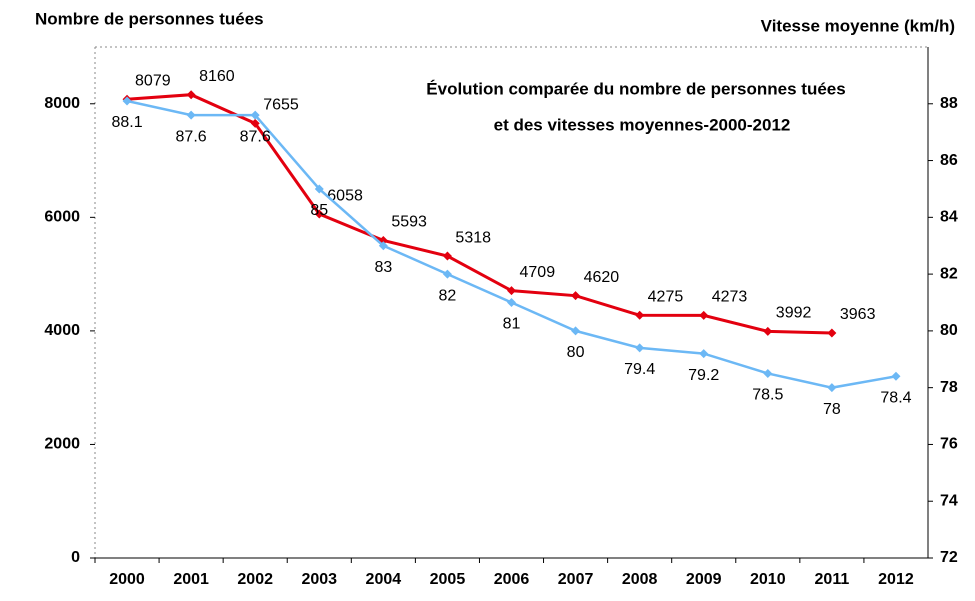 The width and height of the screenshot is (975, 601). What do you see at coordinates (949, 217) in the screenshot?
I see `y2-tick-label: 84` at bounding box center [949, 217].